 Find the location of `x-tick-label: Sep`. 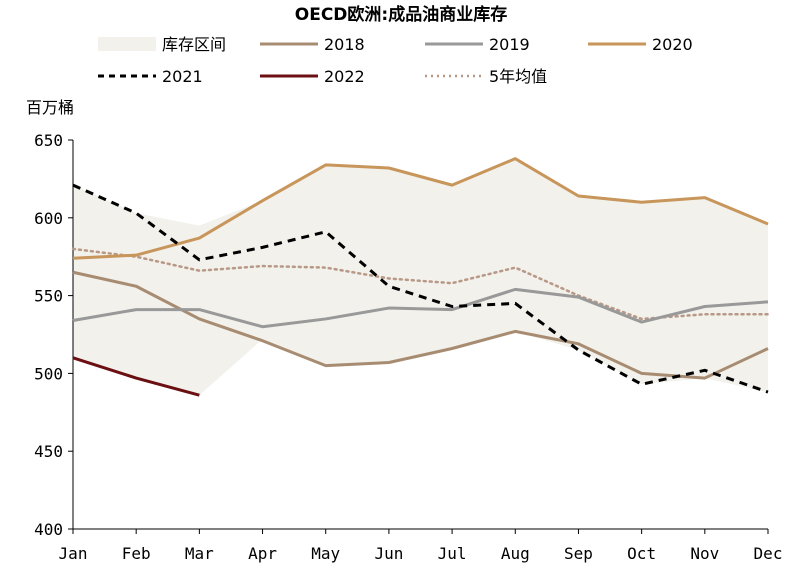

x-tick-label: Sep is located at coordinates (578, 553).